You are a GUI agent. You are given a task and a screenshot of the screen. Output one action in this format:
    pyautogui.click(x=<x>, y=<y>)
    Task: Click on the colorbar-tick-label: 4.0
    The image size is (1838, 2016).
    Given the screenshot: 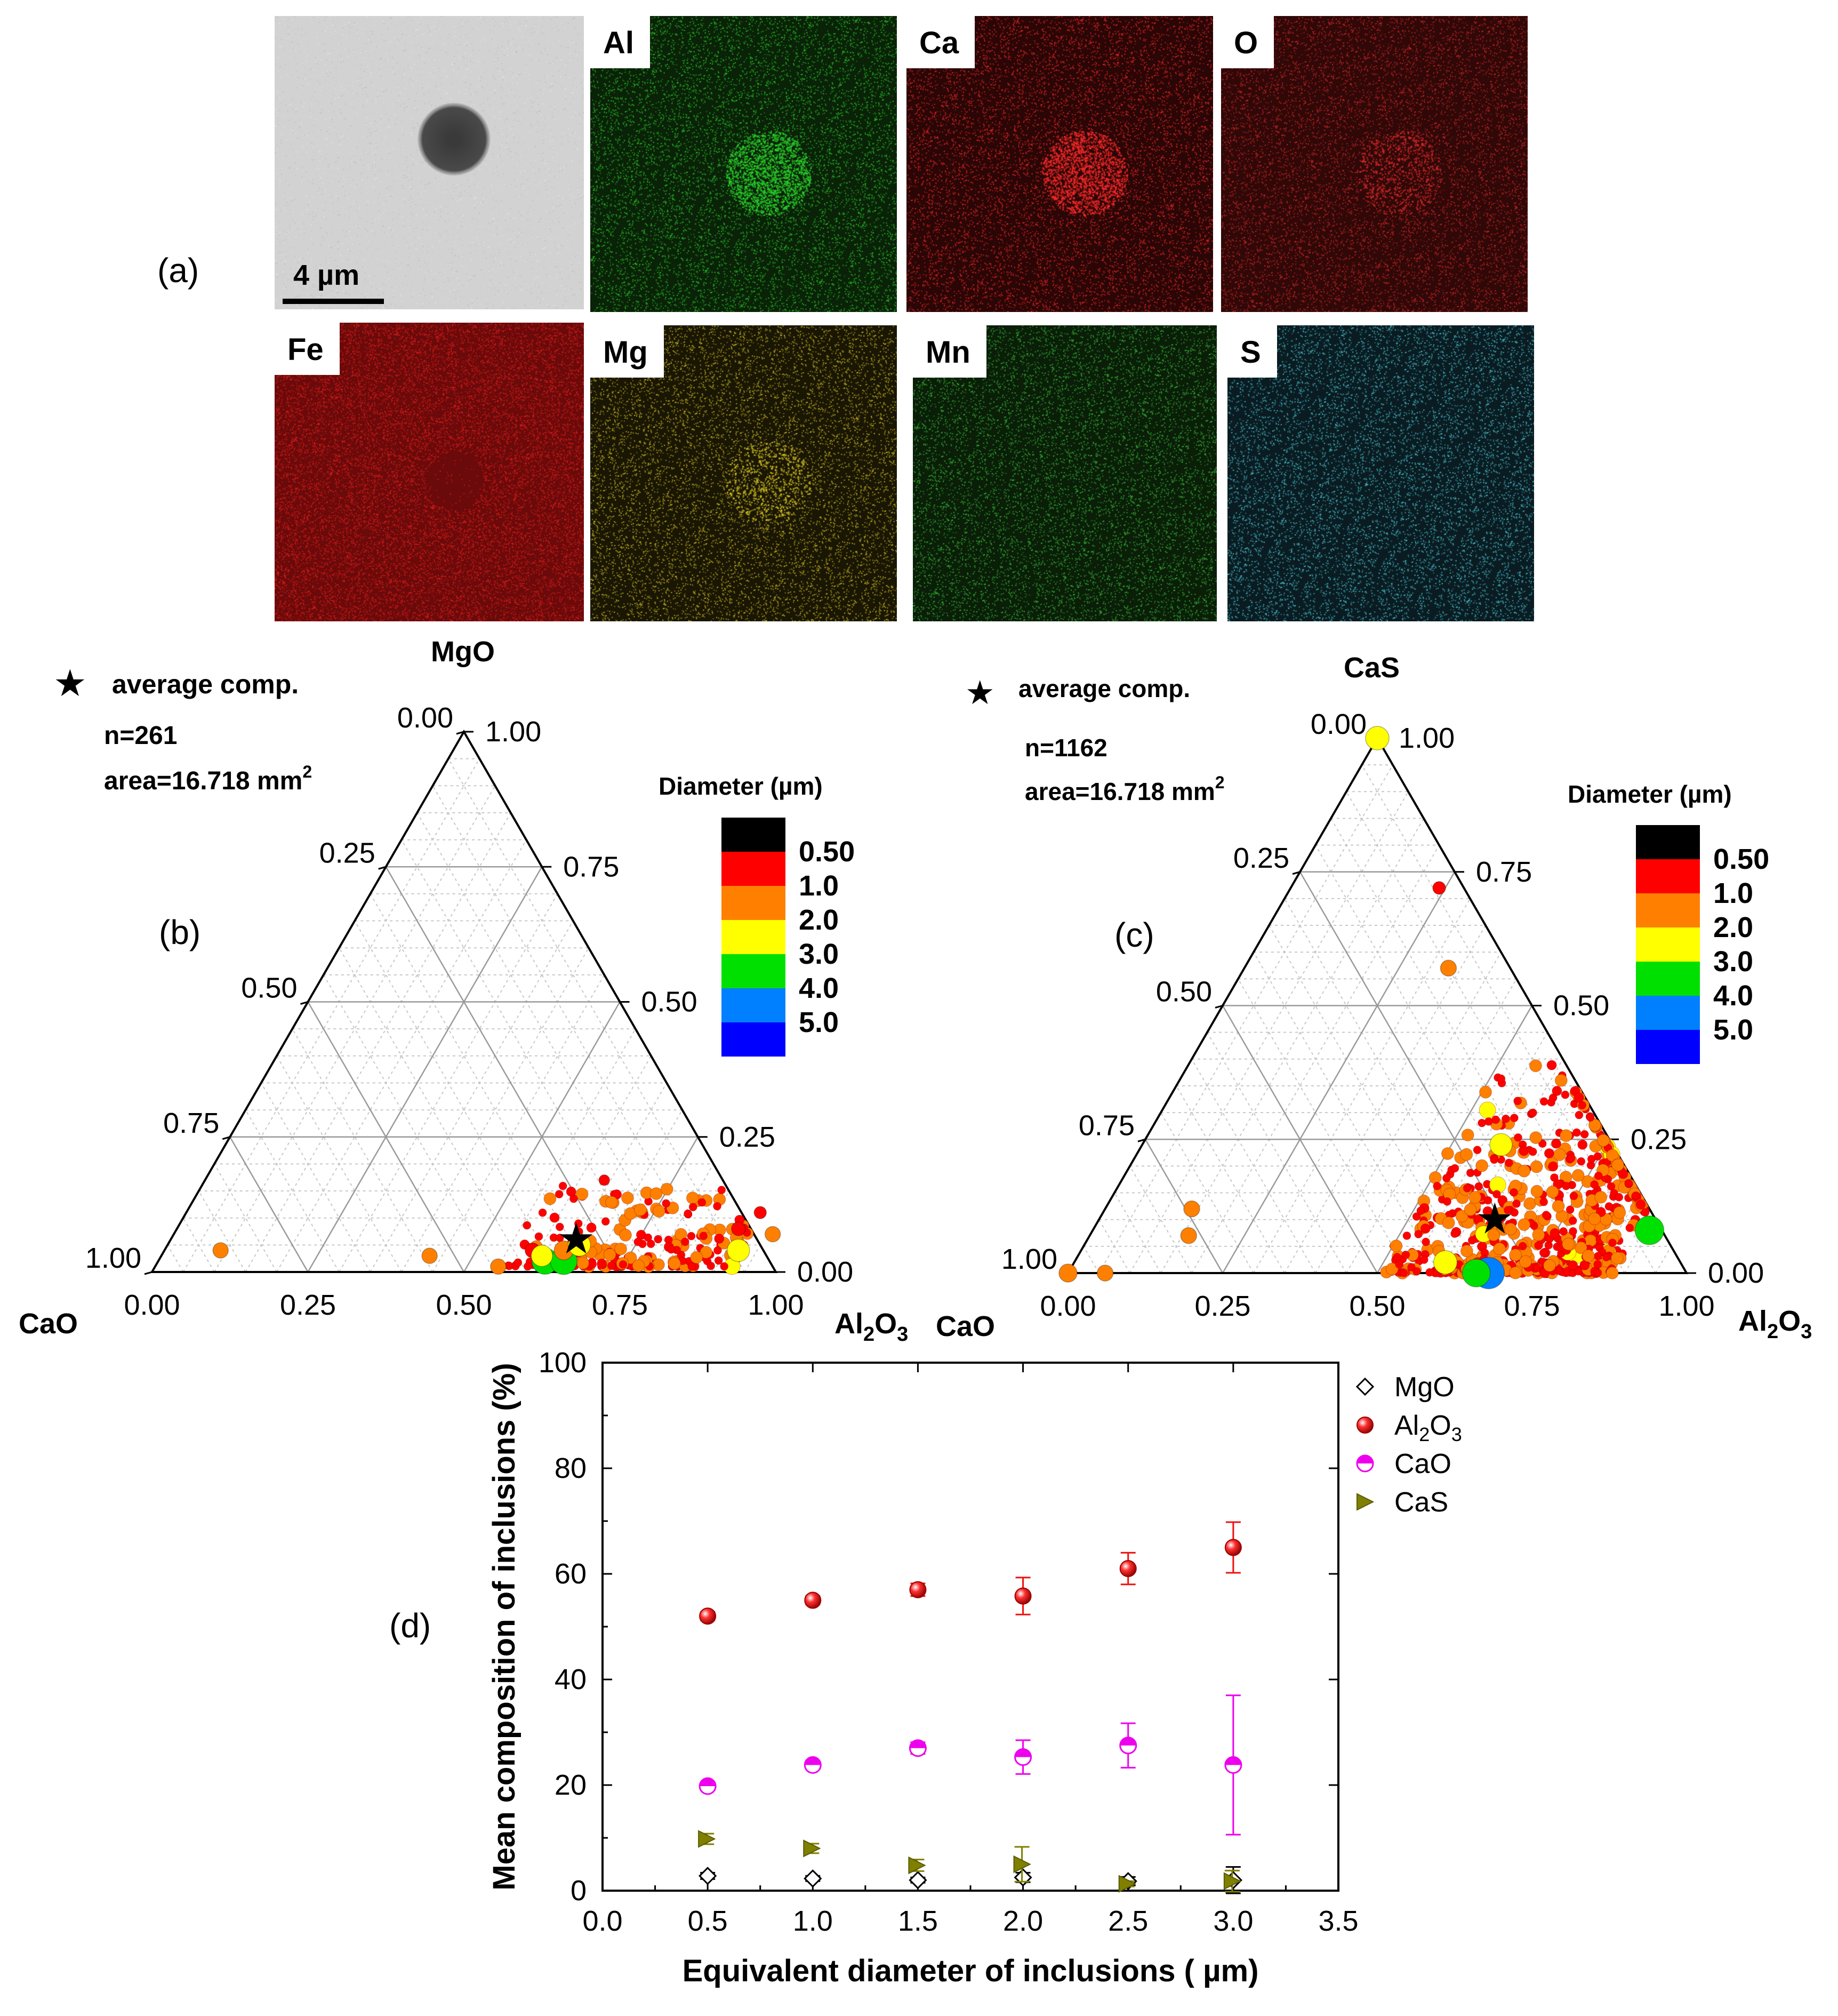 What is the action you would take?
    pyautogui.click(x=1733, y=996)
    